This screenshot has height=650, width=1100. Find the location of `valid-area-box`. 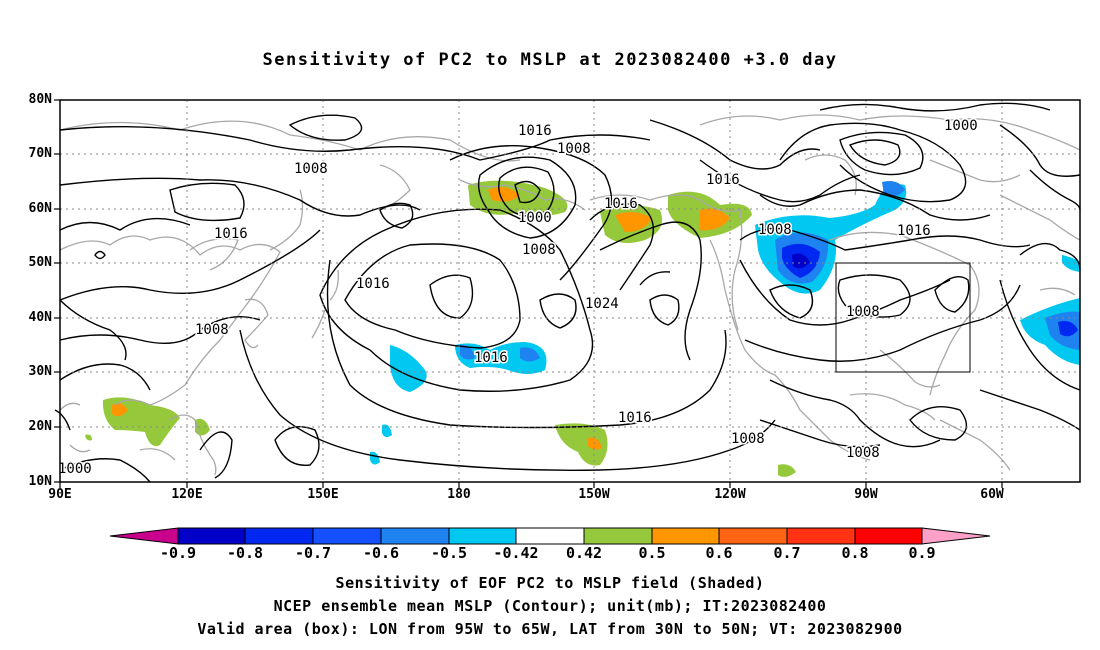

valid-area-box is located at coordinates (903, 317).